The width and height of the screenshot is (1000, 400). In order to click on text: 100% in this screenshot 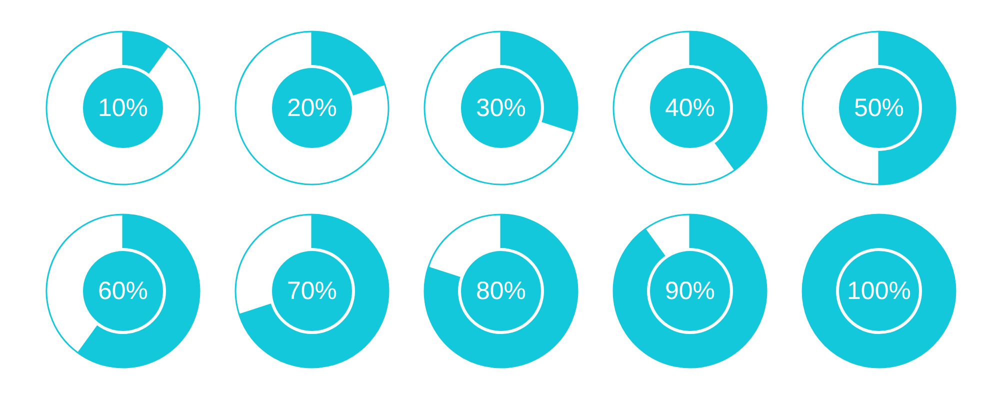, I will do `click(879, 291)`.